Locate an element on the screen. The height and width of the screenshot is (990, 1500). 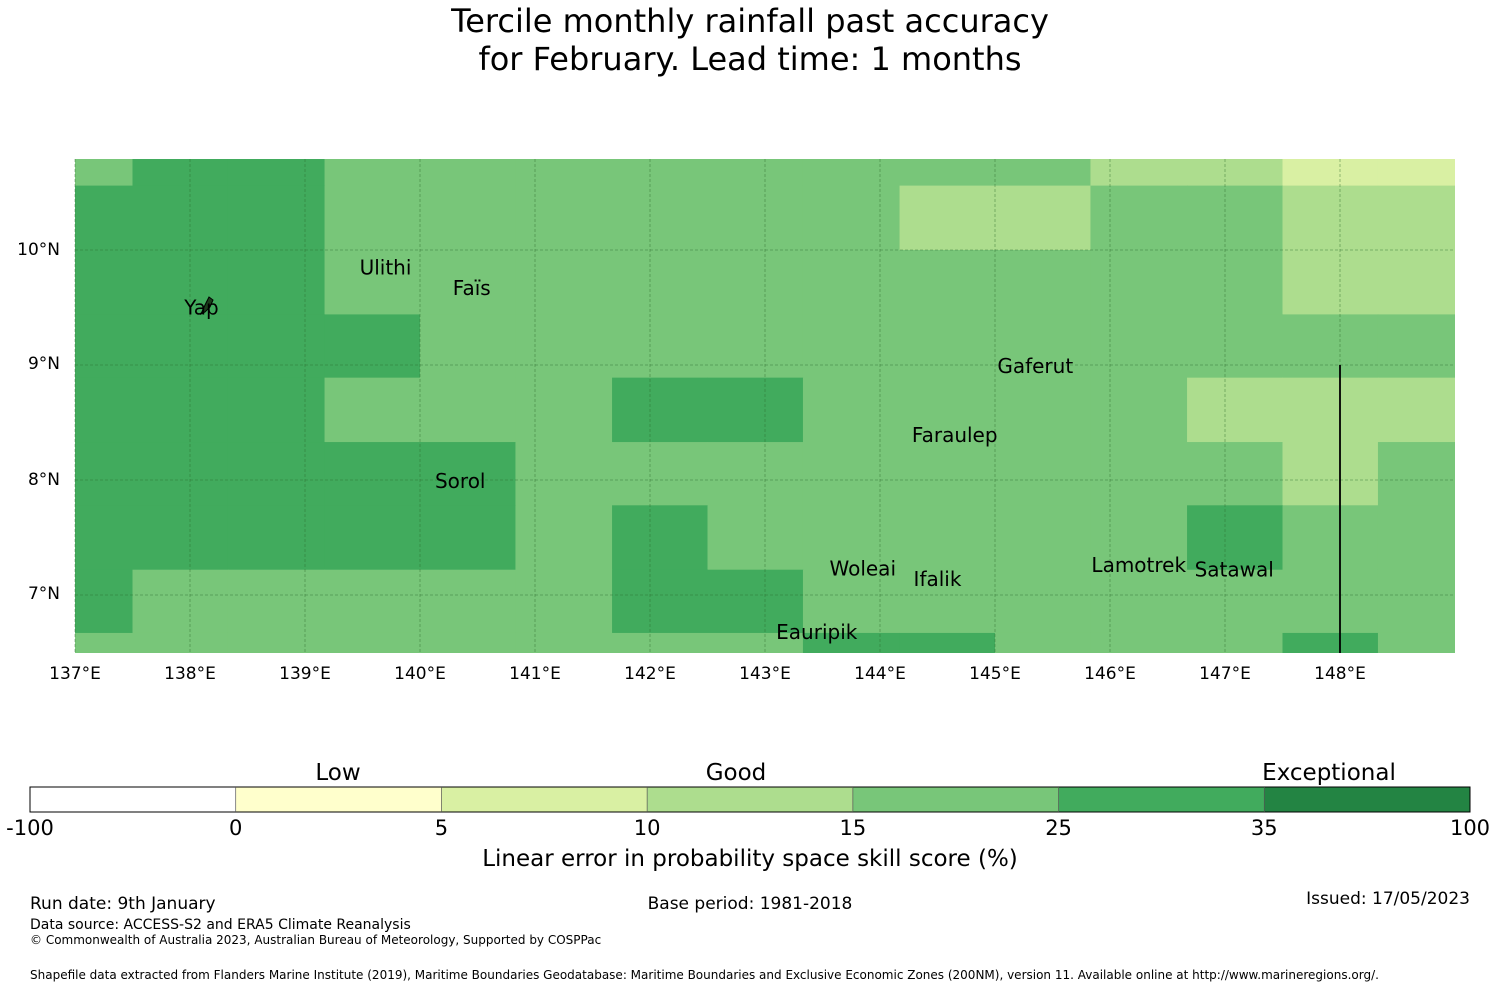
lon-label: 147°E is located at coordinates (1225, 674).